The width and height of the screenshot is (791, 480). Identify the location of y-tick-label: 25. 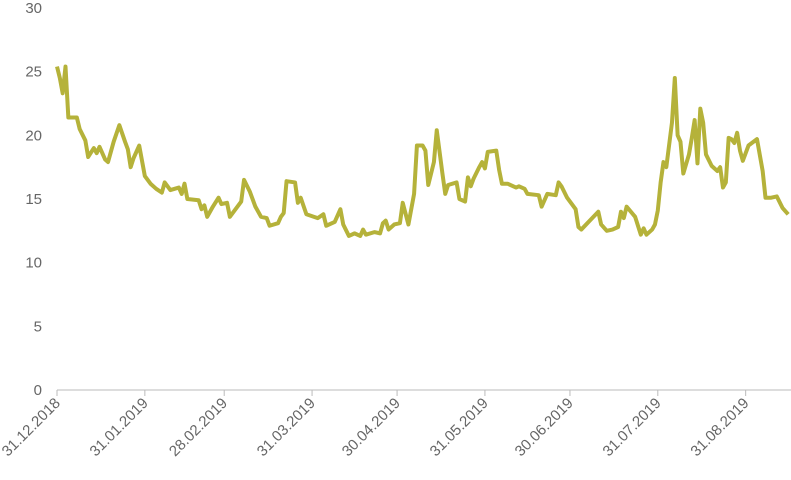
(33, 72).